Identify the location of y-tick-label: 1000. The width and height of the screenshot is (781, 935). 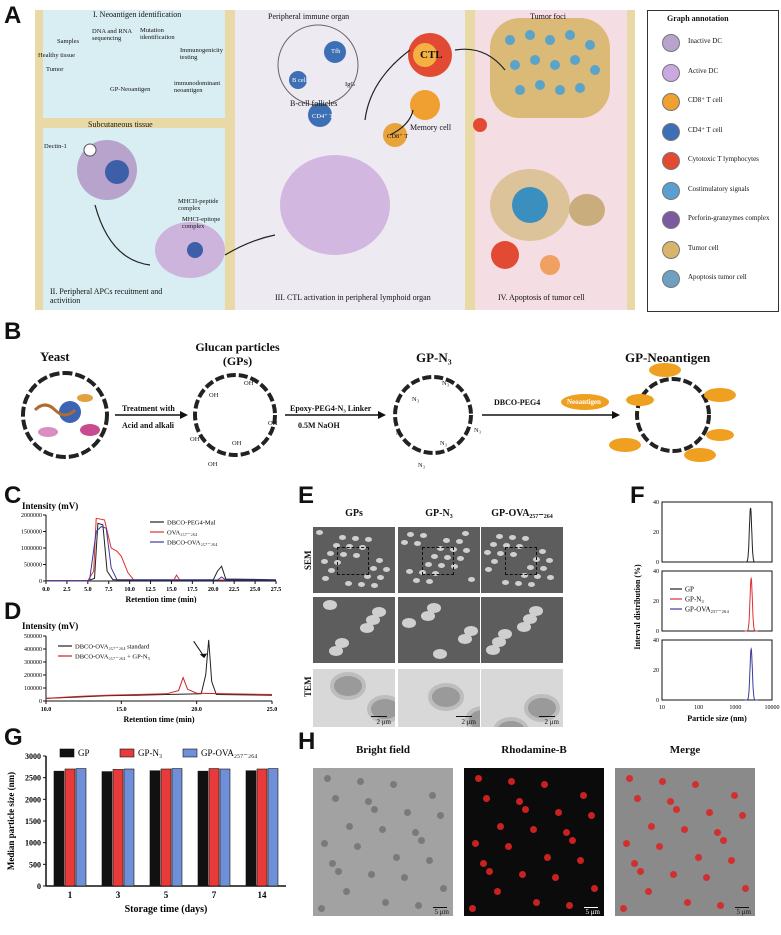
(33, 843).